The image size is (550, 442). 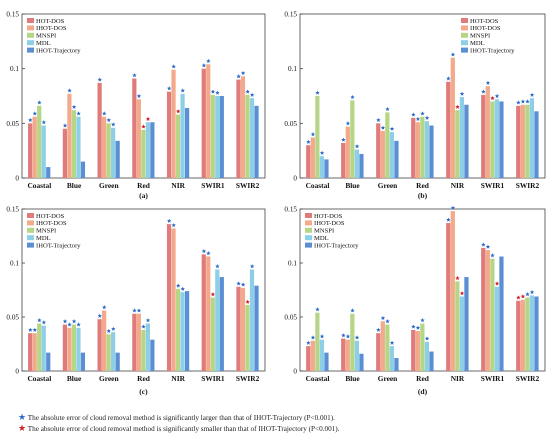 I want to click on x-tick-label: Blue, so click(x=74, y=185).